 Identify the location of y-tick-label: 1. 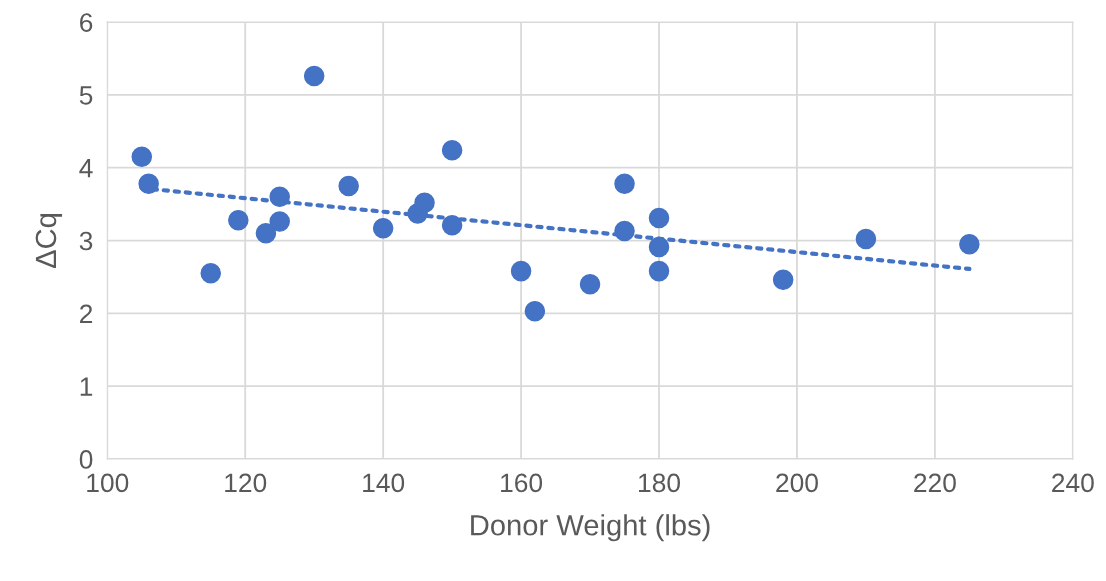
(86, 386).